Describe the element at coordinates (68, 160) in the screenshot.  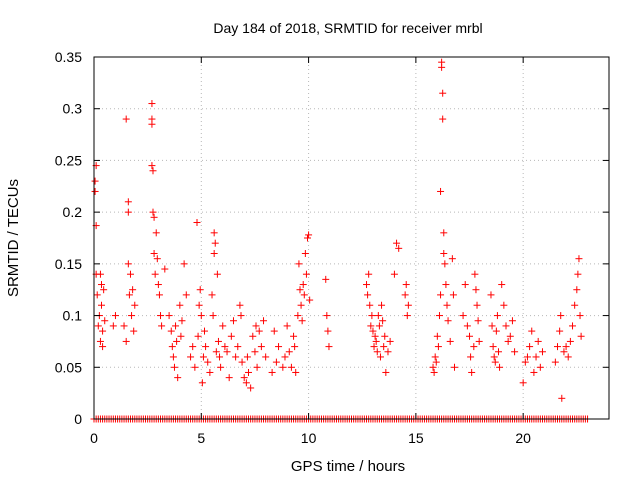
I see `y-tick-label: 0.25` at that location.